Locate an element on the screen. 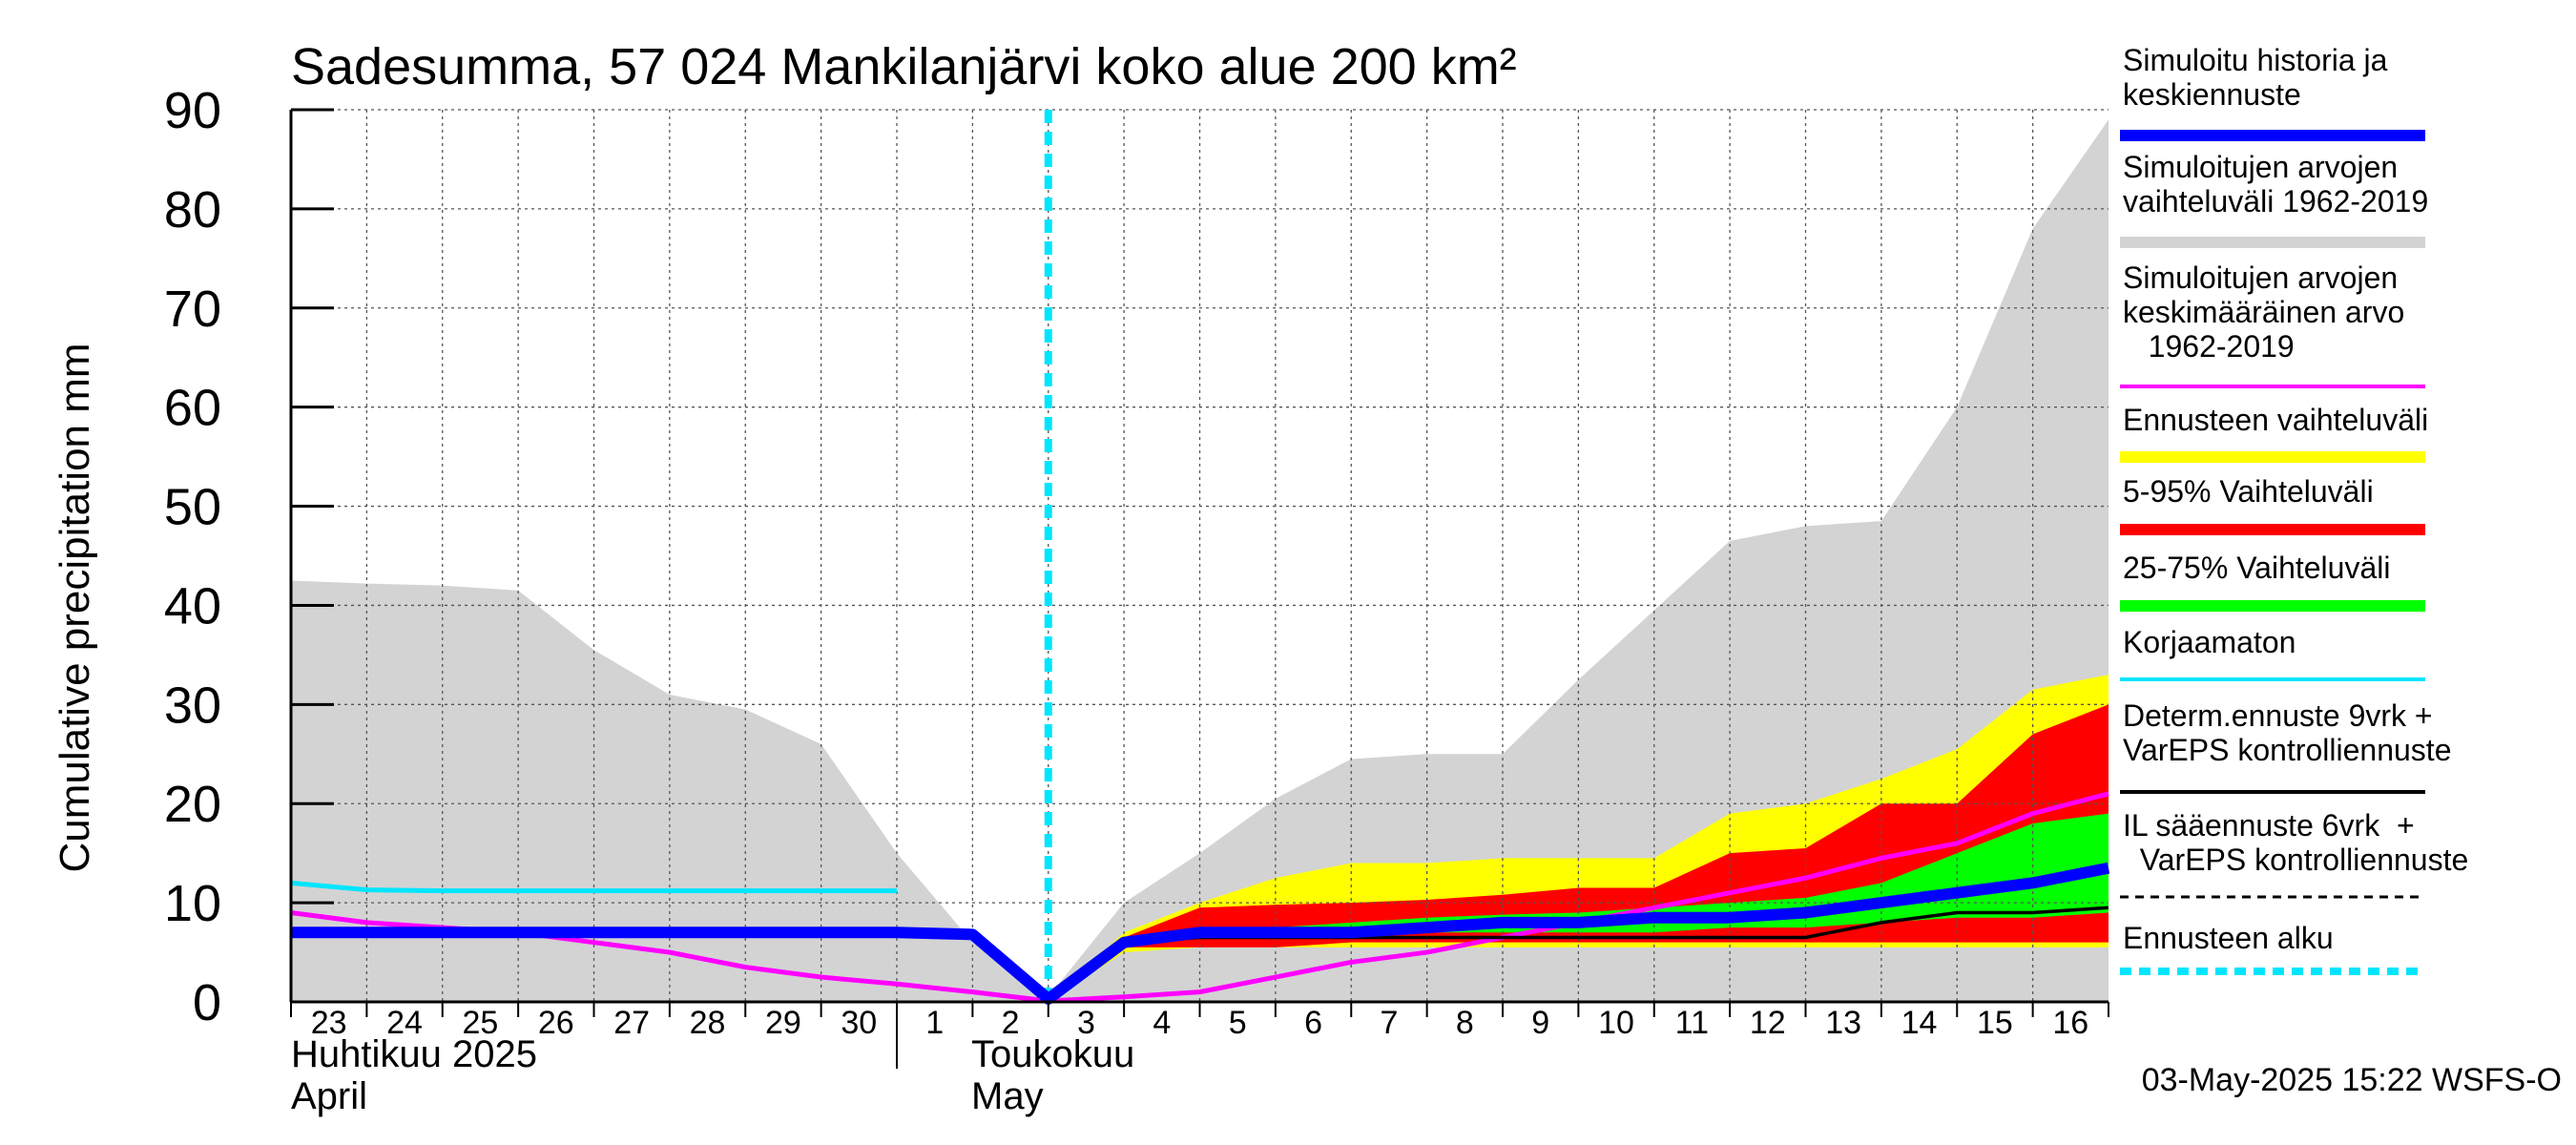 This screenshot has height=1145, width=2576. x-day-label: 24 is located at coordinates (404, 1023).